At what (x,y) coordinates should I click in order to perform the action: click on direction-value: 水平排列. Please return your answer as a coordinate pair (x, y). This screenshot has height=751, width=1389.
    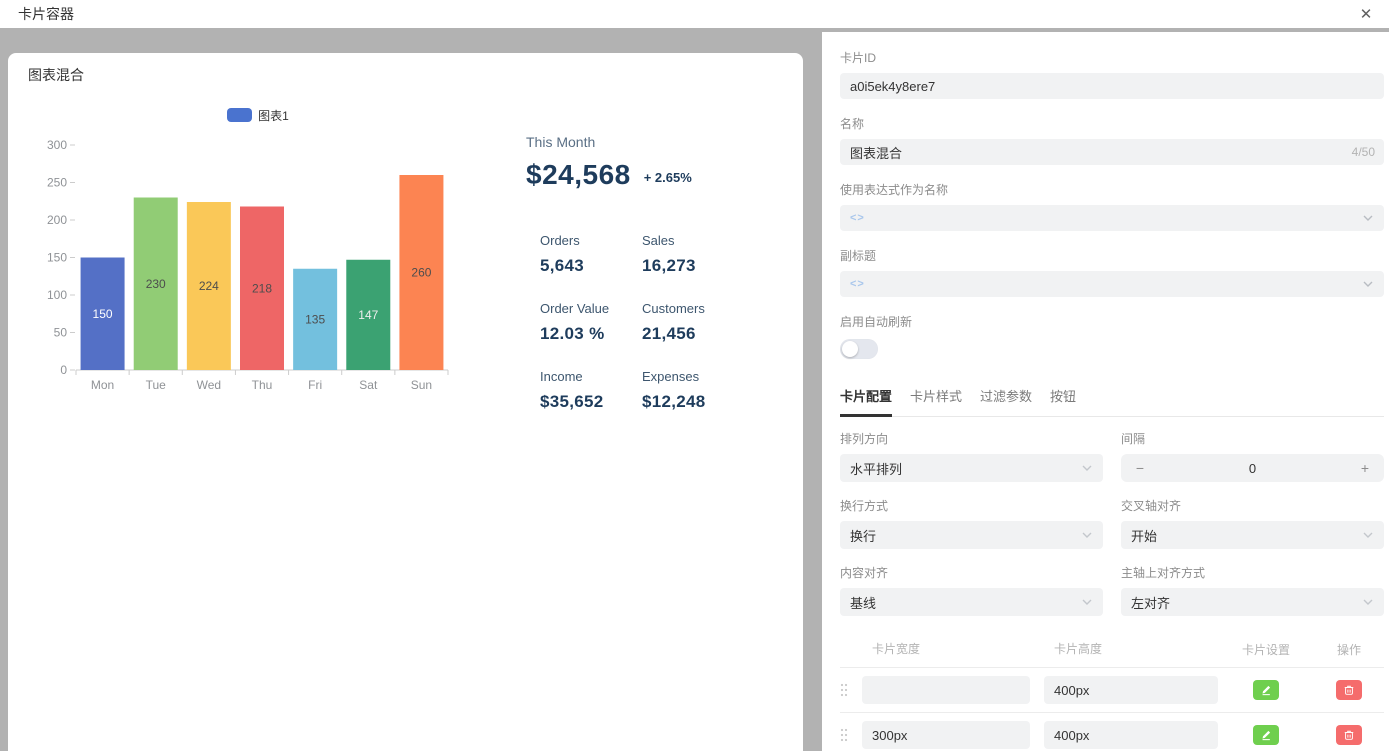
    Looking at the image, I should click on (876, 469).